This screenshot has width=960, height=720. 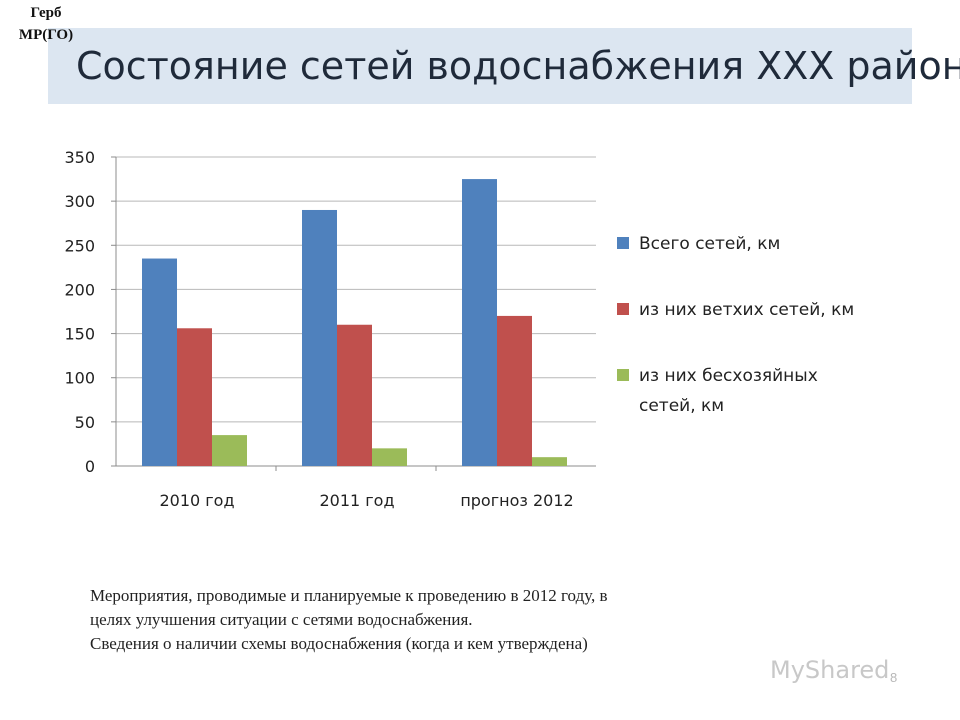 What do you see at coordinates (79, 245) in the screenshot?
I see `y-tick-label: 250` at bounding box center [79, 245].